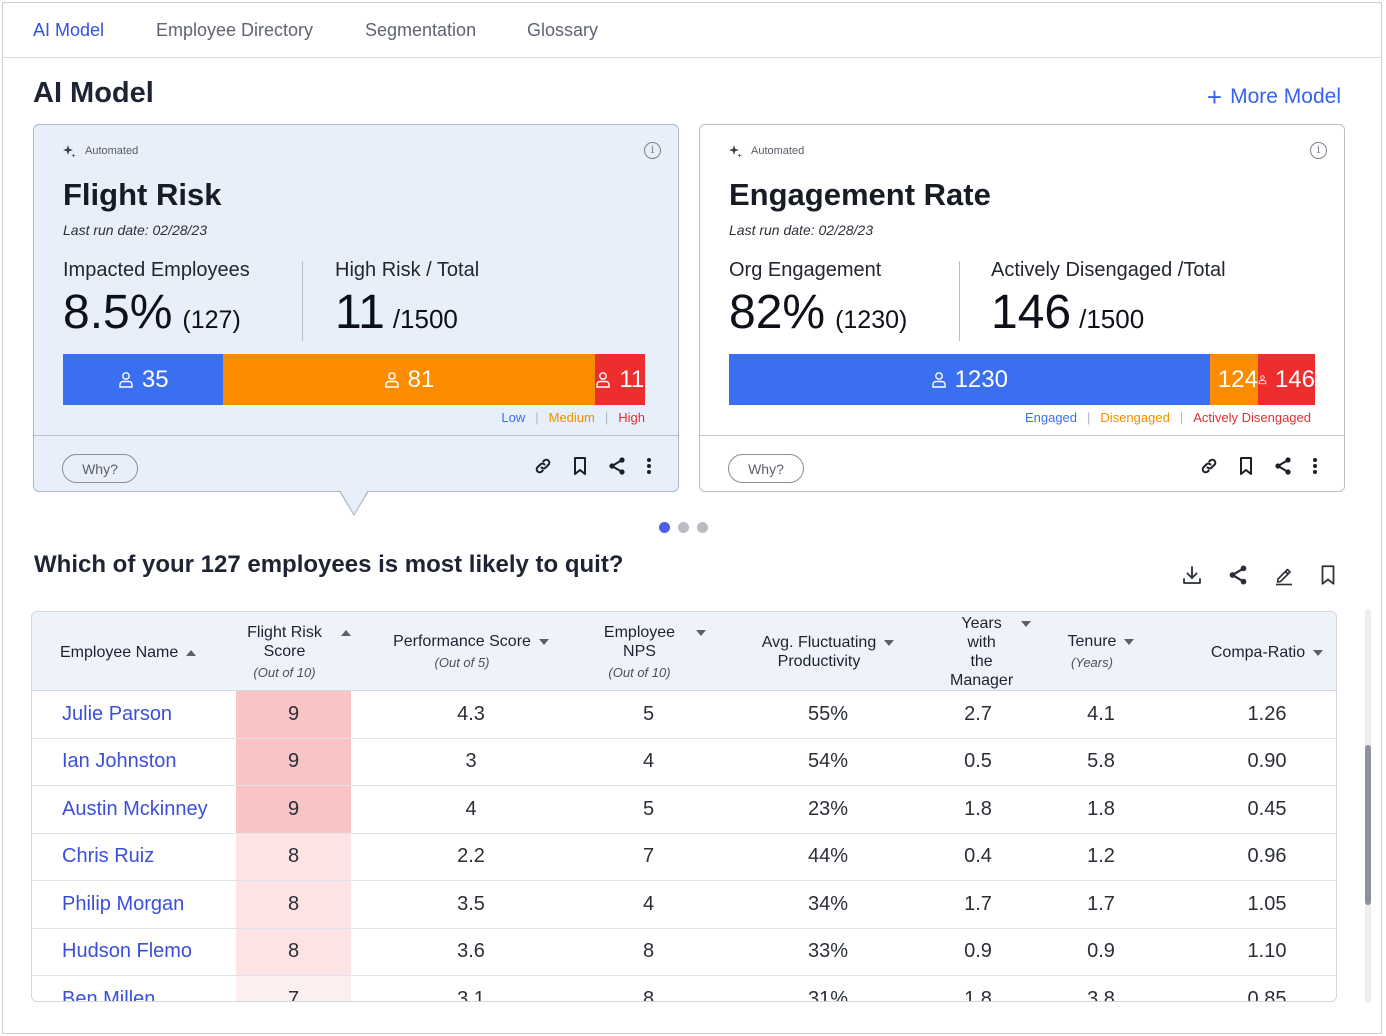 This screenshot has width=1386, height=1036. I want to click on carousel-dots, so click(683, 527).